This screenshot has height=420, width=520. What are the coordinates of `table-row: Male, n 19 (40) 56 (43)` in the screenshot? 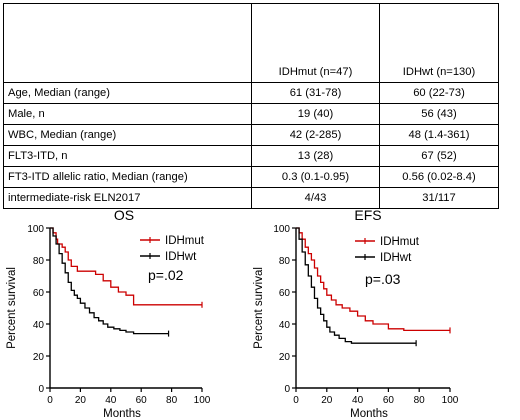 It's located at (251, 114).